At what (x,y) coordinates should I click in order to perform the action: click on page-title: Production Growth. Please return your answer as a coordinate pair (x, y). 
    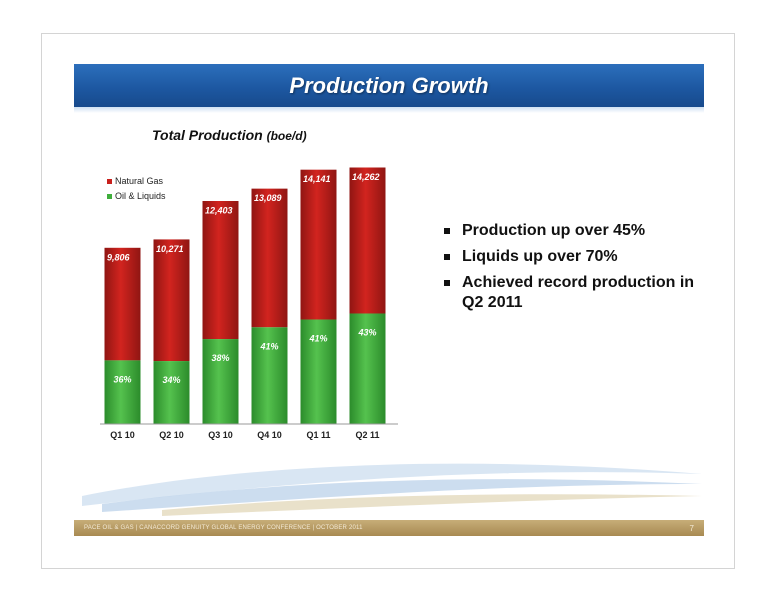
    Looking at the image, I should click on (389, 85).